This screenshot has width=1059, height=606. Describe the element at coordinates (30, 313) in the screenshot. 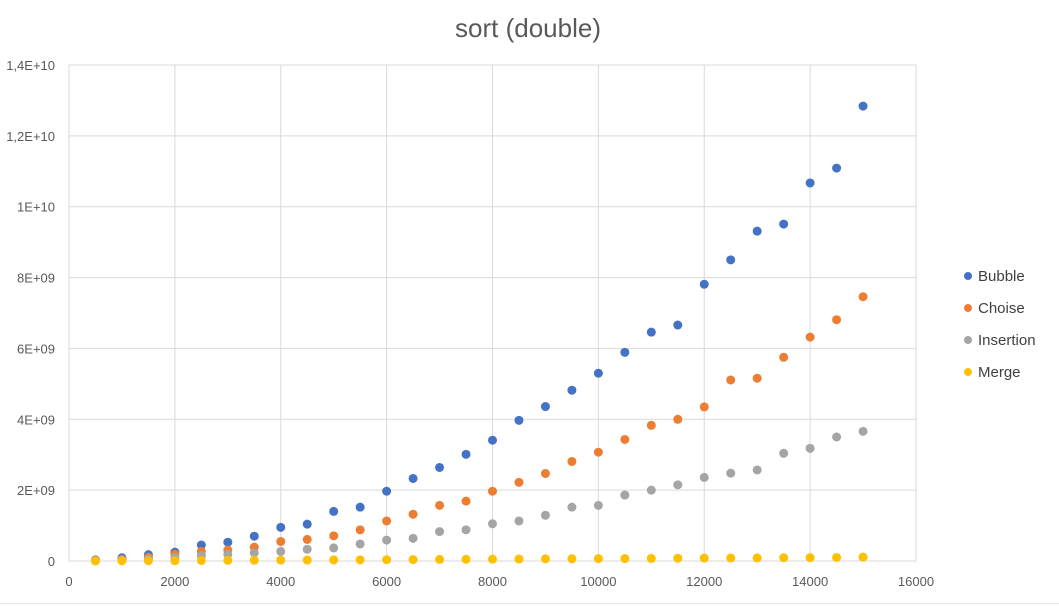

I see `y-axis-tick-labels: 0 2E+09 4E+09 6E+09 8E+09 1E+10 1,2E+10 1,4E+10` at that location.